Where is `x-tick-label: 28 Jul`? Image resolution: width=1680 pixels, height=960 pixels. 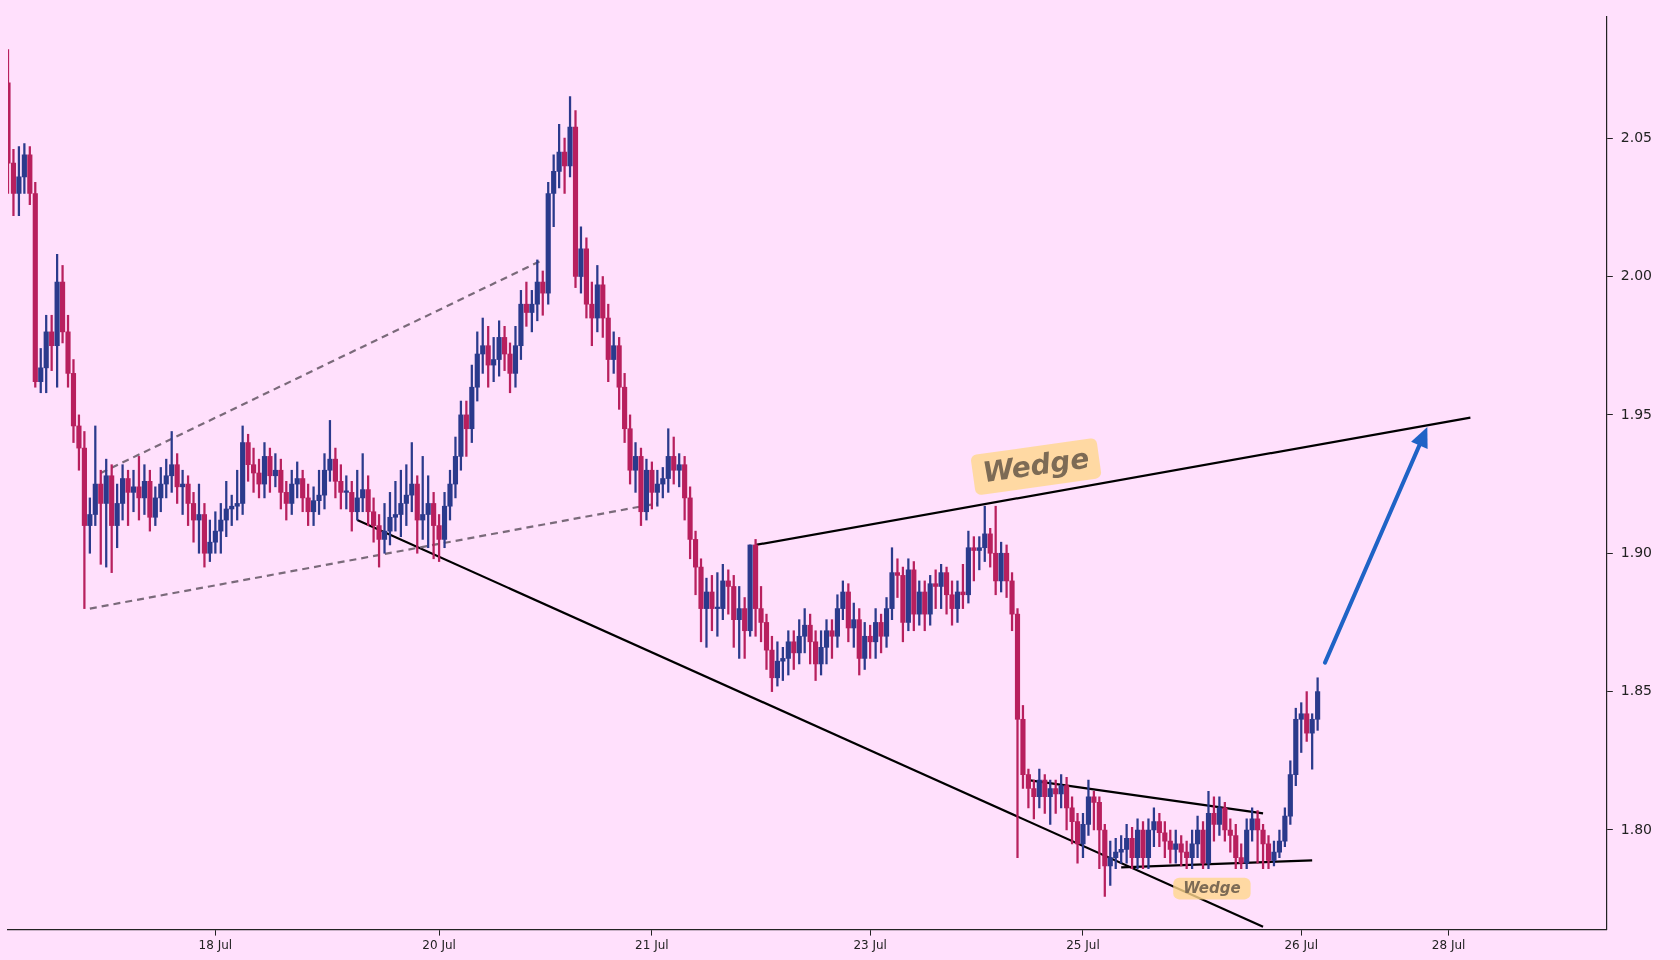 x-tick-label: 28 Jul is located at coordinates (1448, 944).